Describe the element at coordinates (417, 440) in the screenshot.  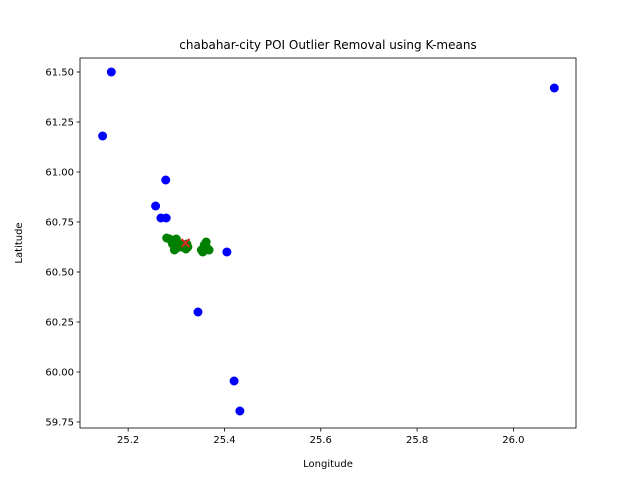
I see `x-tick-label: 25.8` at that location.